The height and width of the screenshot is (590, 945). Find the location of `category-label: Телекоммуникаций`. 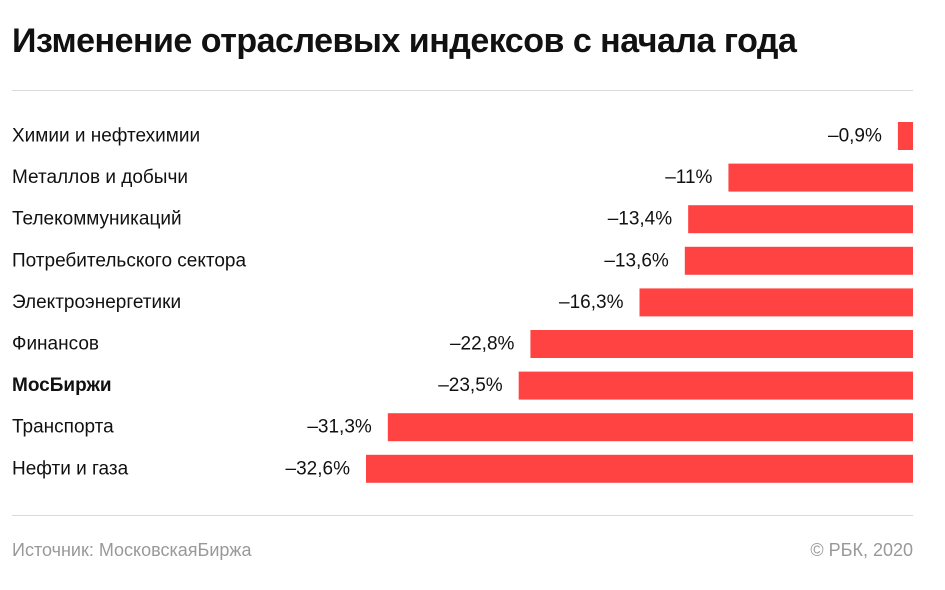

category-label: Телекоммуникаций is located at coordinates (97, 219).